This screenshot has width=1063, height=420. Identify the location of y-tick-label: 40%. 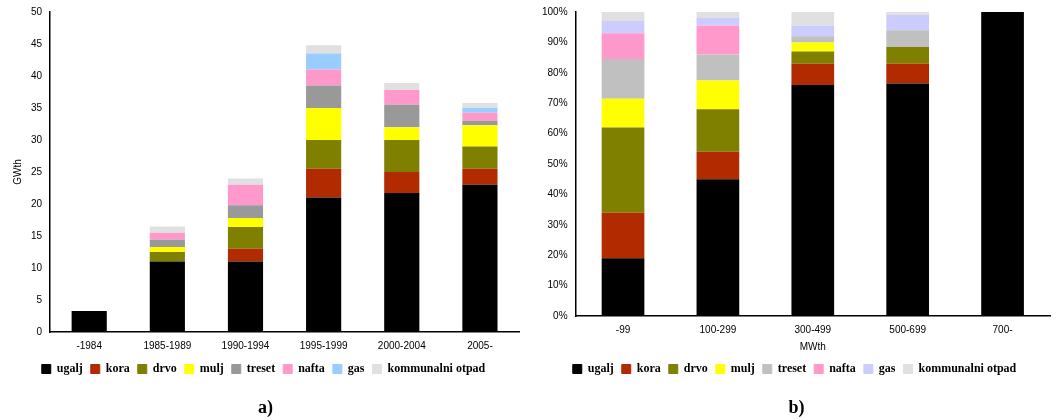
(557, 194).